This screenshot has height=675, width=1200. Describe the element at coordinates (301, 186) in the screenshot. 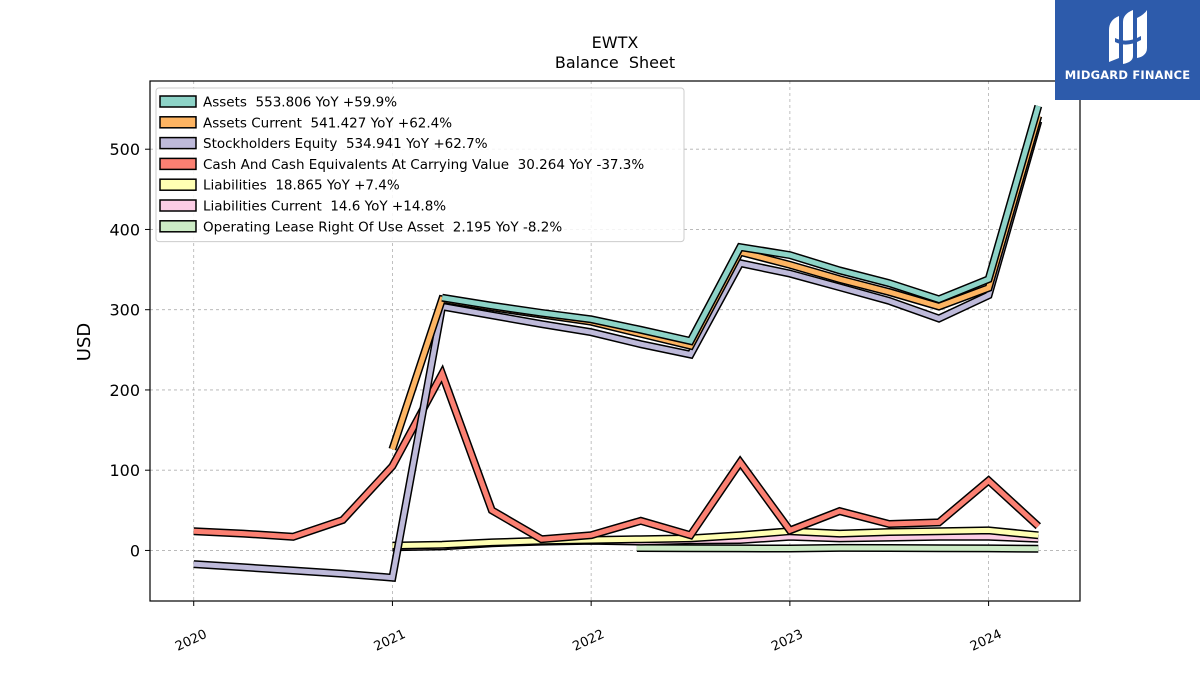

I see `legend-label: Liabilities 18.865 YoY +7.4%` at that location.